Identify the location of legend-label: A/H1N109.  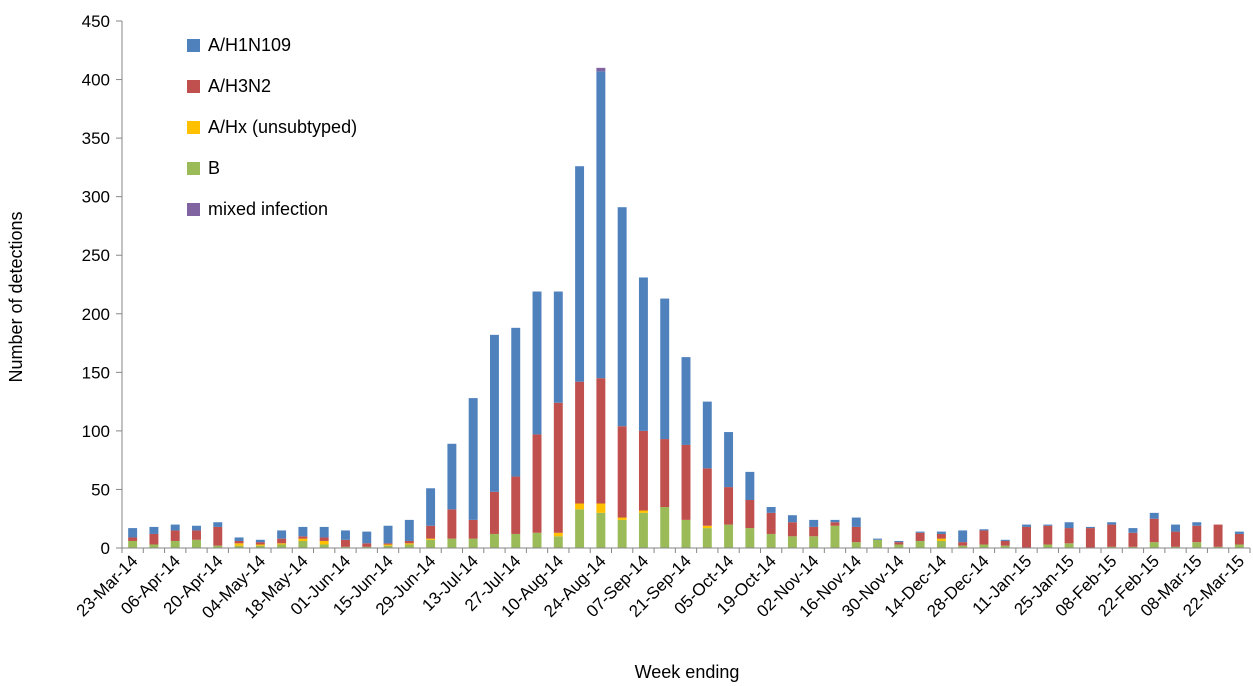
(249, 45).